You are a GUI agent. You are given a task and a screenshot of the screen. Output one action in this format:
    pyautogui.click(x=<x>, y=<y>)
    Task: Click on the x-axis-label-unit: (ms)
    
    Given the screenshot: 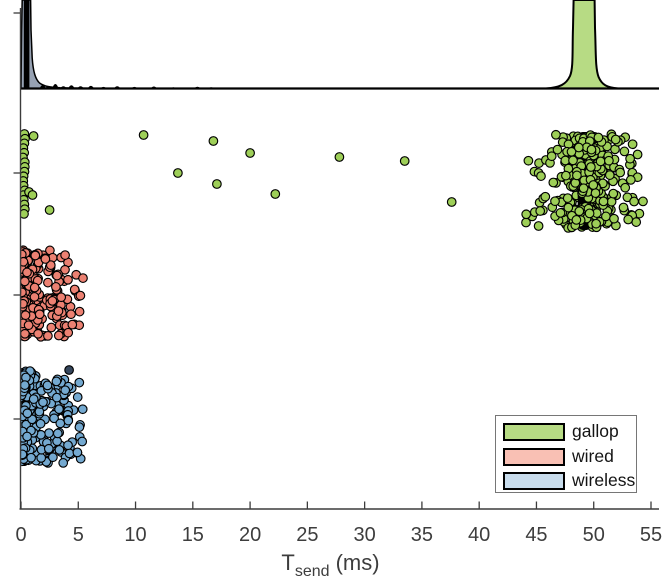 What is the action you would take?
    pyautogui.click(x=357, y=562)
    